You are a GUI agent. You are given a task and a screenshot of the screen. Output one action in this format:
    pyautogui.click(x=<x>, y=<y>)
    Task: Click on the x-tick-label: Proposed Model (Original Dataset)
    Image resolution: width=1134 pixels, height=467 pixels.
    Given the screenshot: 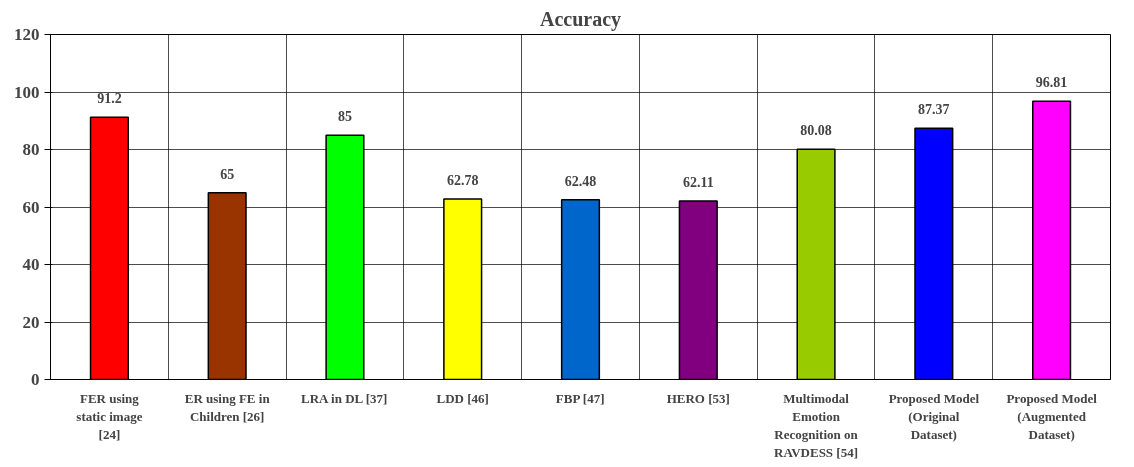 What is the action you would take?
    pyautogui.click(x=934, y=416)
    